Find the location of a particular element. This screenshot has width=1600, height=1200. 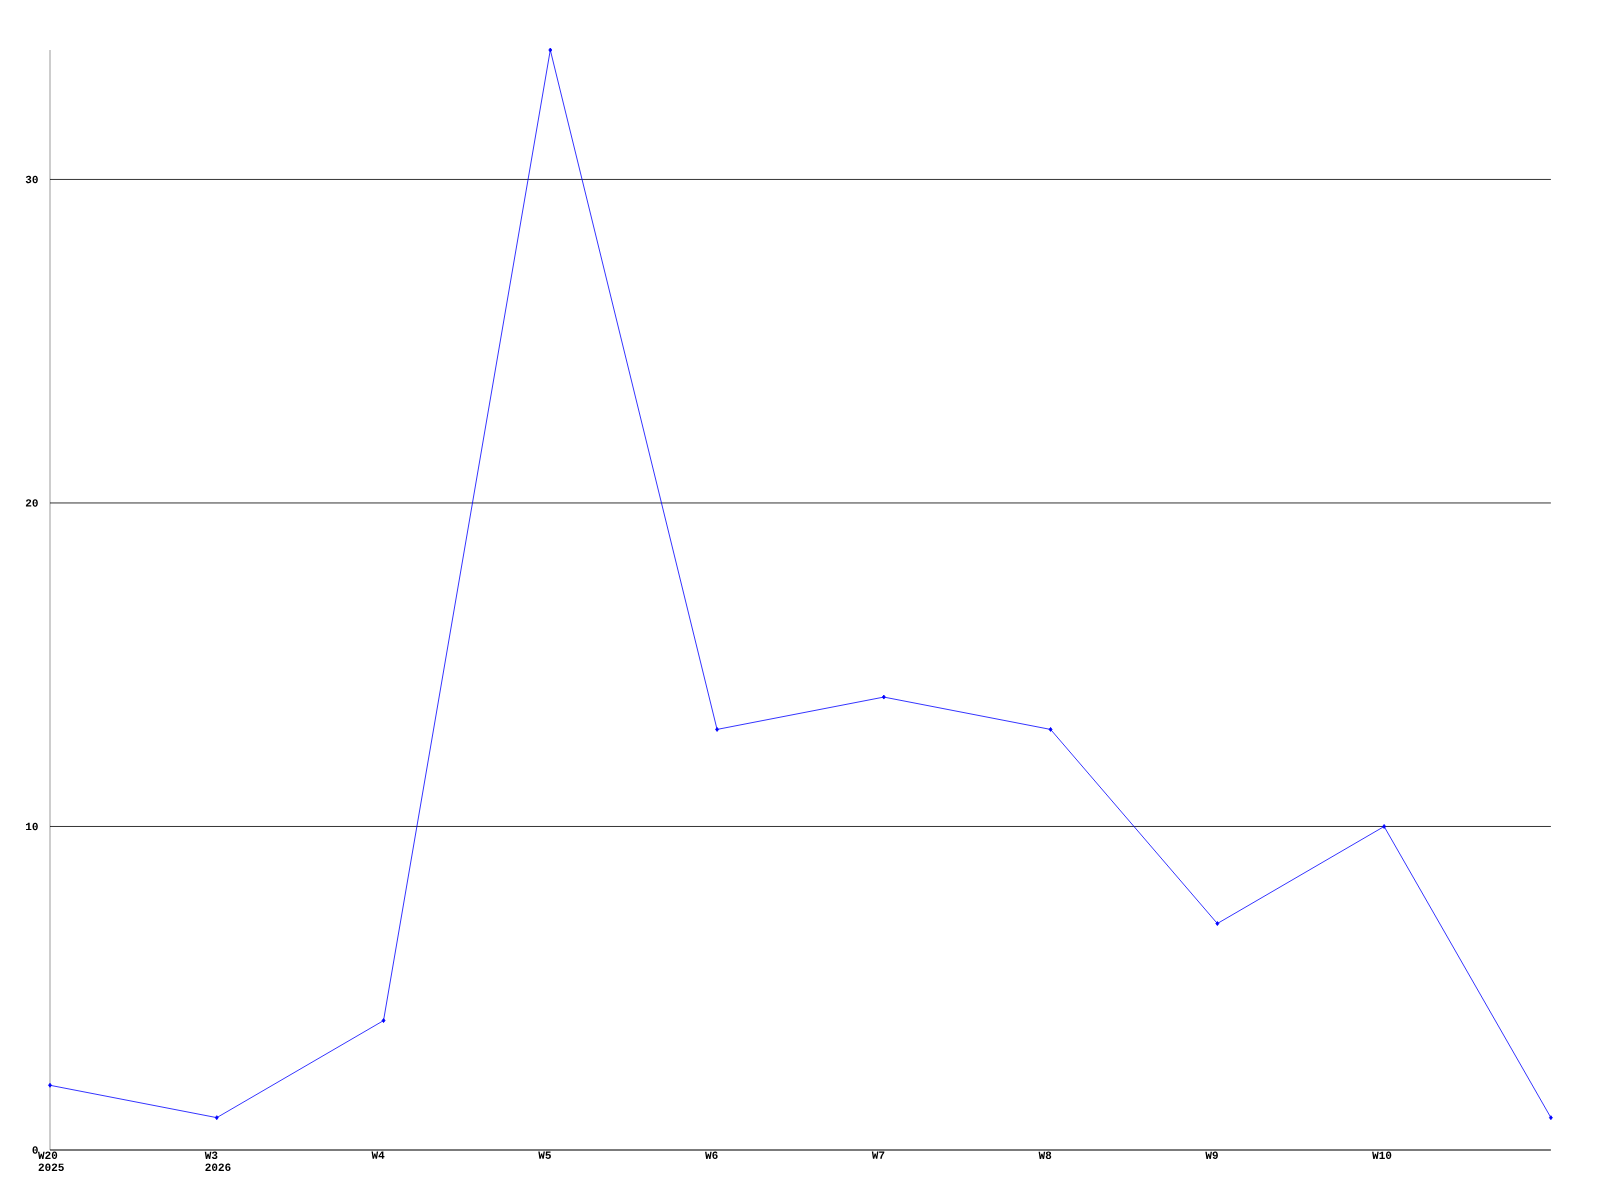

x-tick-label: W10 is located at coordinates (1382, 1155).